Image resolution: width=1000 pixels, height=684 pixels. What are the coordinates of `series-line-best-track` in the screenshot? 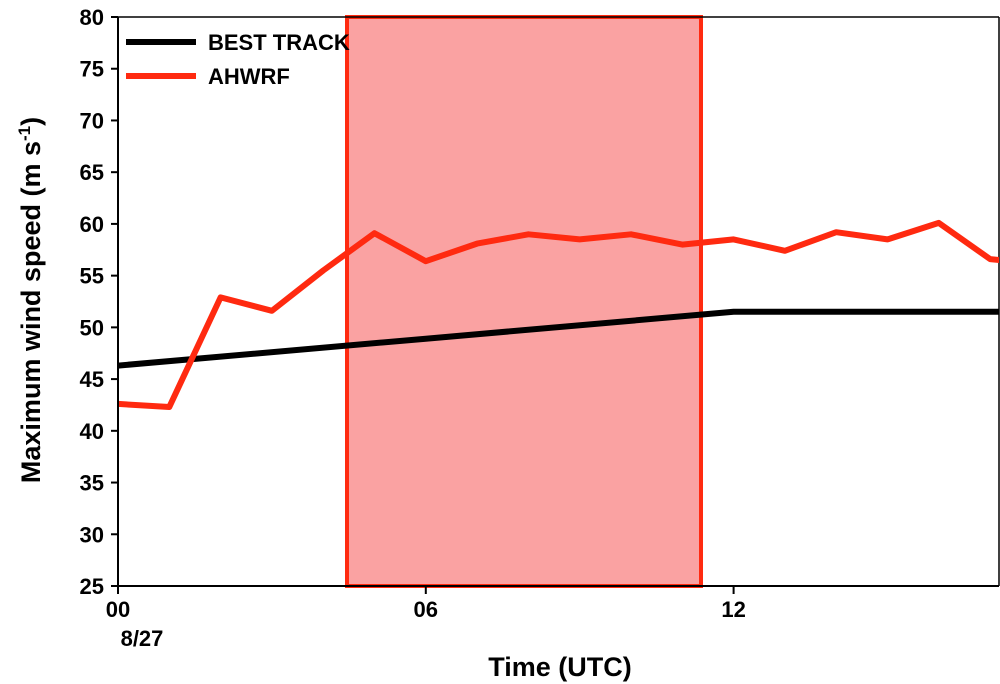 It's located at (558, 338).